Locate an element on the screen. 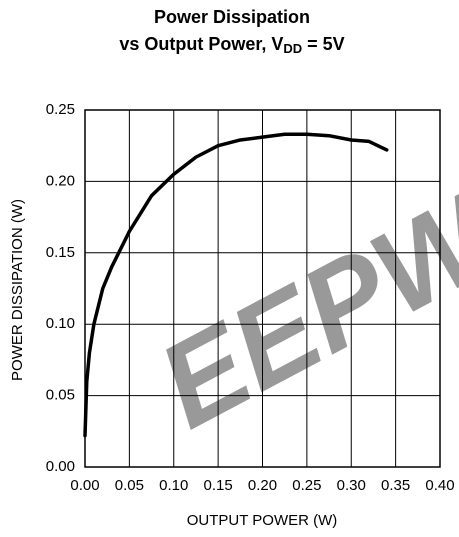  x-tick-label: 0.30 is located at coordinates (351, 485).